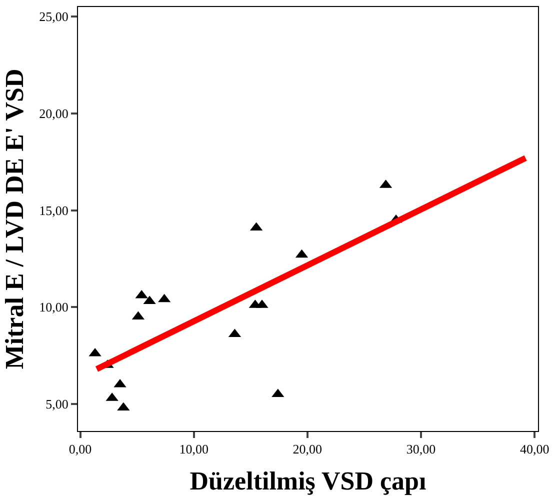  What do you see at coordinates (57, 404) in the screenshot?
I see `y-tick-label: 5,00` at bounding box center [57, 404].